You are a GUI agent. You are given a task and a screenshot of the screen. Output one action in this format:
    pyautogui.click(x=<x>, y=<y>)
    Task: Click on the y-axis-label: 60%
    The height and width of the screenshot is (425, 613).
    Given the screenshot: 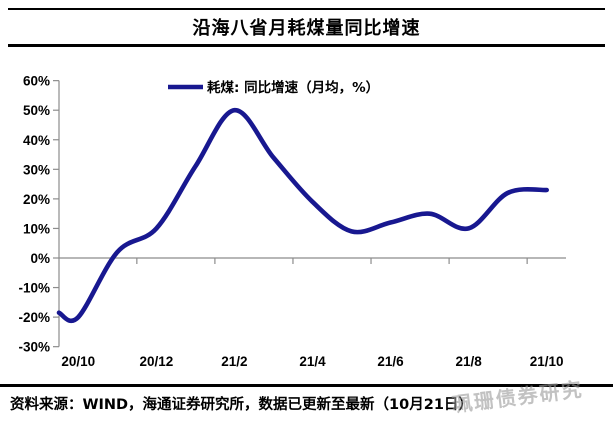 What is the action you would take?
    pyautogui.click(x=36, y=81)
    